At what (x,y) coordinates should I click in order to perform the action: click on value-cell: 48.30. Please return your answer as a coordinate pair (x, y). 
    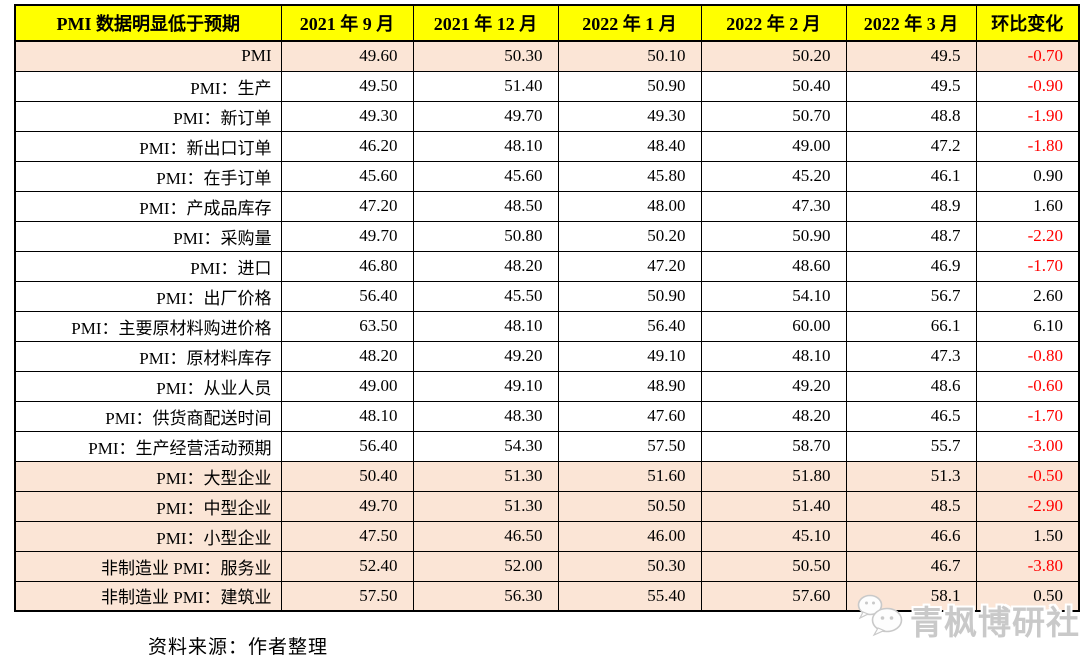
    Looking at the image, I should click on (485, 416).